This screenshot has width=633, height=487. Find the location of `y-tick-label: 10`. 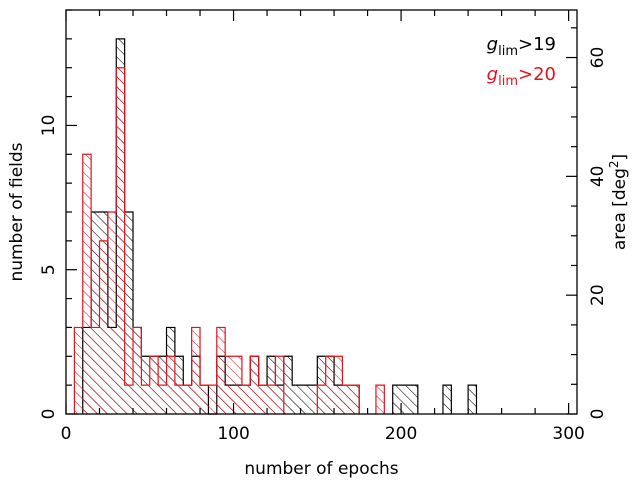

y-tick-label: 10 is located at coordinates (49, 126).